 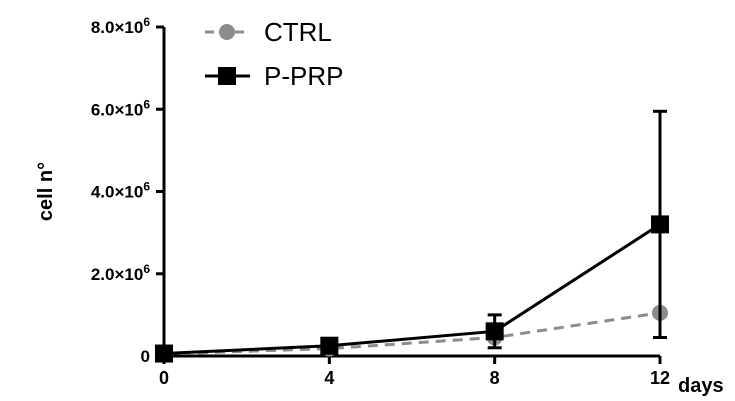 I want to click on series-line, so click(x=412, y=333).